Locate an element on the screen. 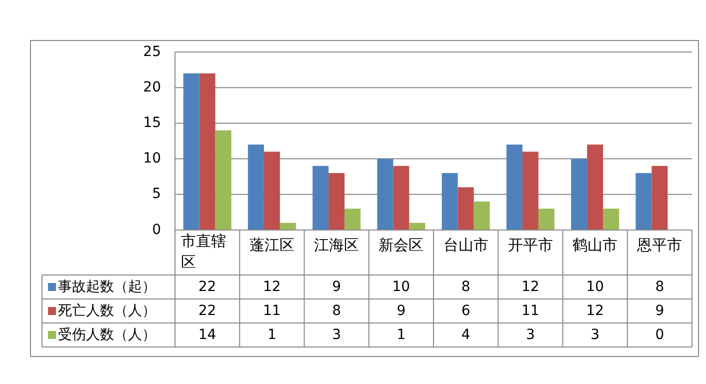 This screenshot has width=706, height=384. y-tick-label: 5 is located at coordinates (156, 194).